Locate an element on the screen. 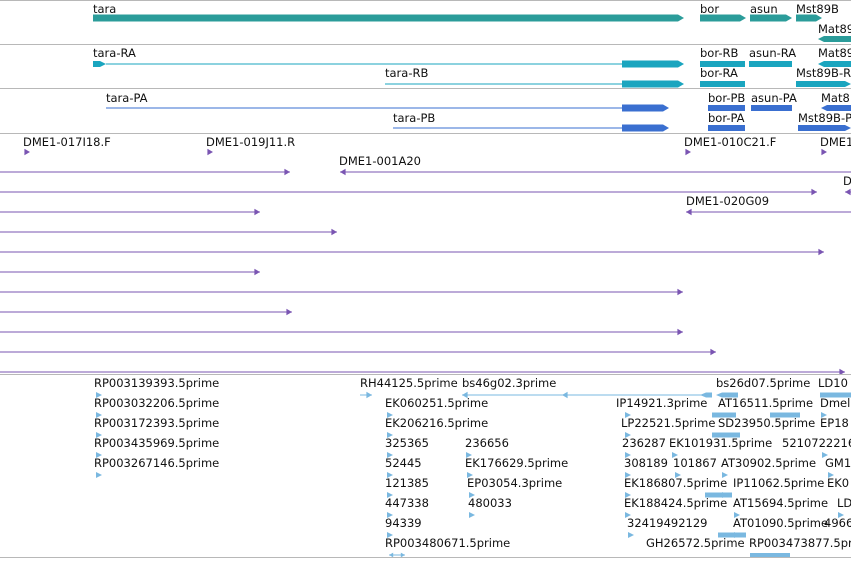  gene-asun is located at coordinates (771, 18).